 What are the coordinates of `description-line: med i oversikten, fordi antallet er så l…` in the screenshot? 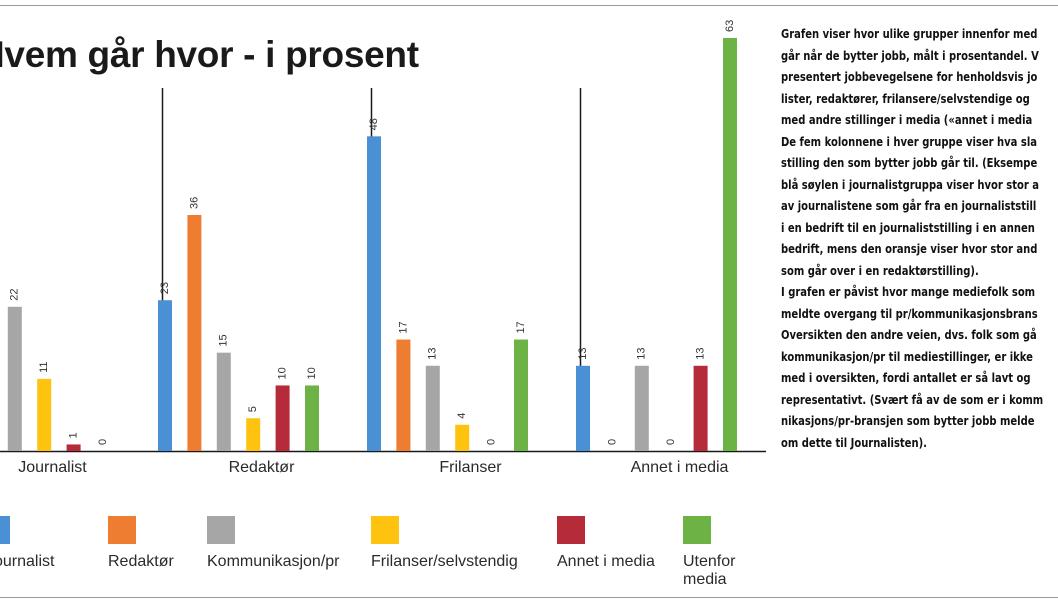 It's located at (906, 378).